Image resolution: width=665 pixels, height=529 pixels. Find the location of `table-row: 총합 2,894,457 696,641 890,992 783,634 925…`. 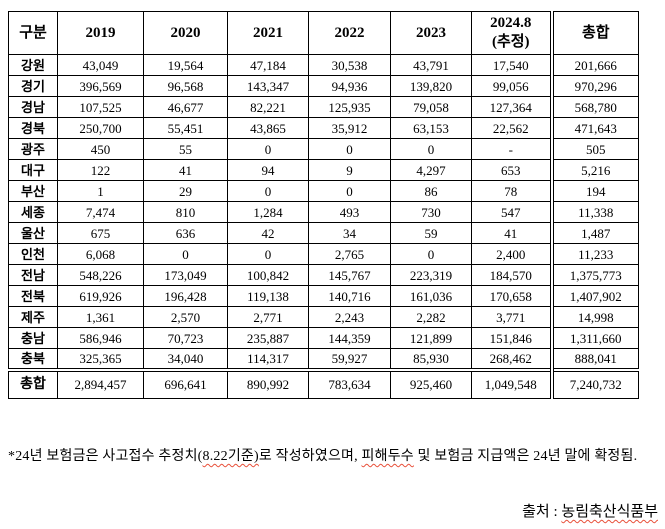

table-row: 총합 2,894,457 696,641 890,992 783,634 925… is located at coordinates (323, 383).